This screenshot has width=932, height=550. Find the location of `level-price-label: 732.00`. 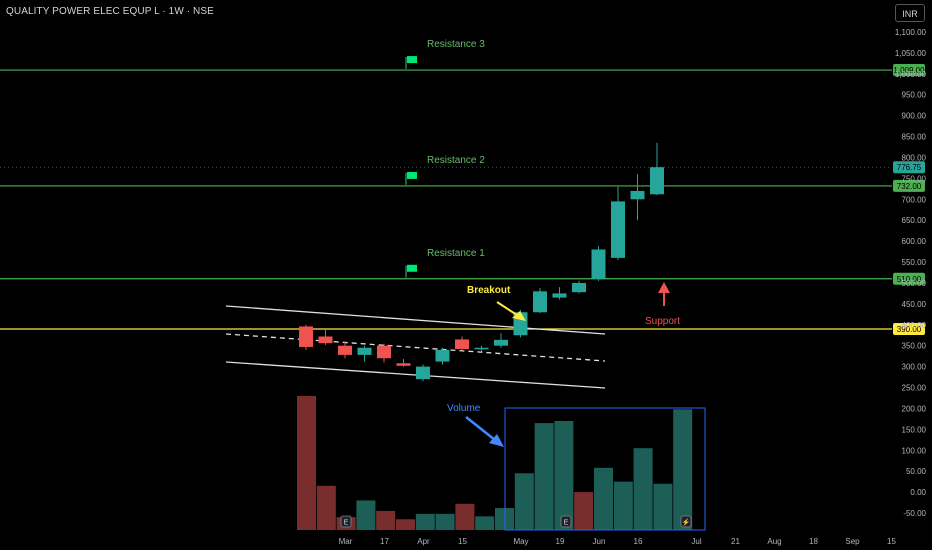

level-price-label: 732.00 is located at coordinates (909, 186).